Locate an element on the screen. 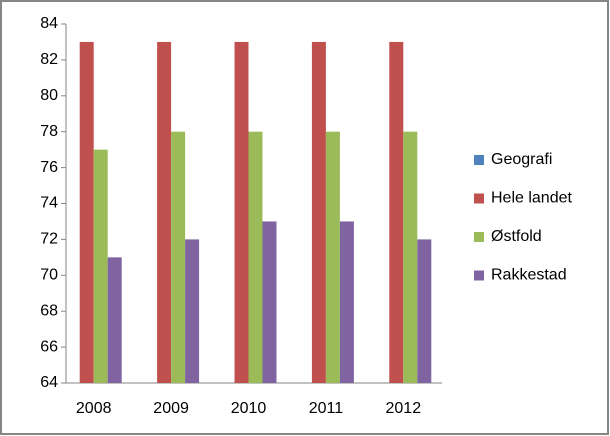  legend-label: Hele landet is located at coordinates (532, 198).